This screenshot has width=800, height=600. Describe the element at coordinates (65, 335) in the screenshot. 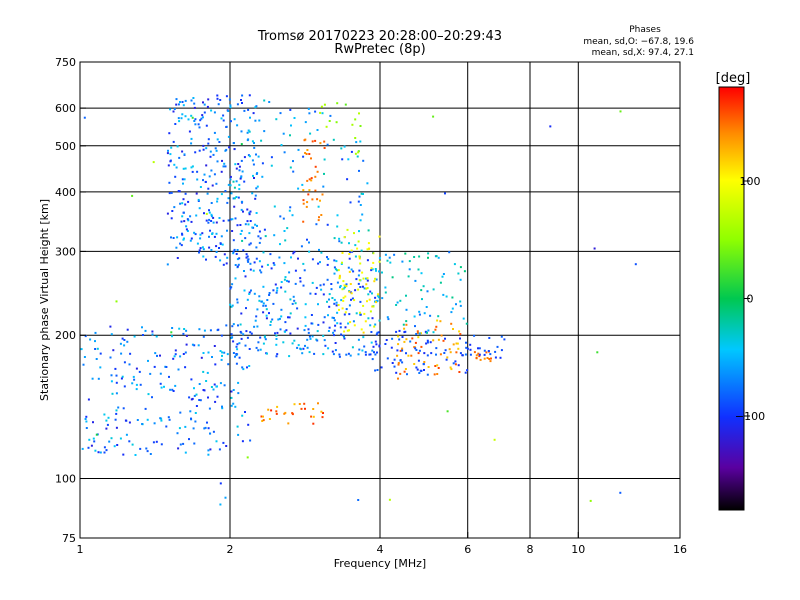

I see `y-tick-label: 200` at that location.